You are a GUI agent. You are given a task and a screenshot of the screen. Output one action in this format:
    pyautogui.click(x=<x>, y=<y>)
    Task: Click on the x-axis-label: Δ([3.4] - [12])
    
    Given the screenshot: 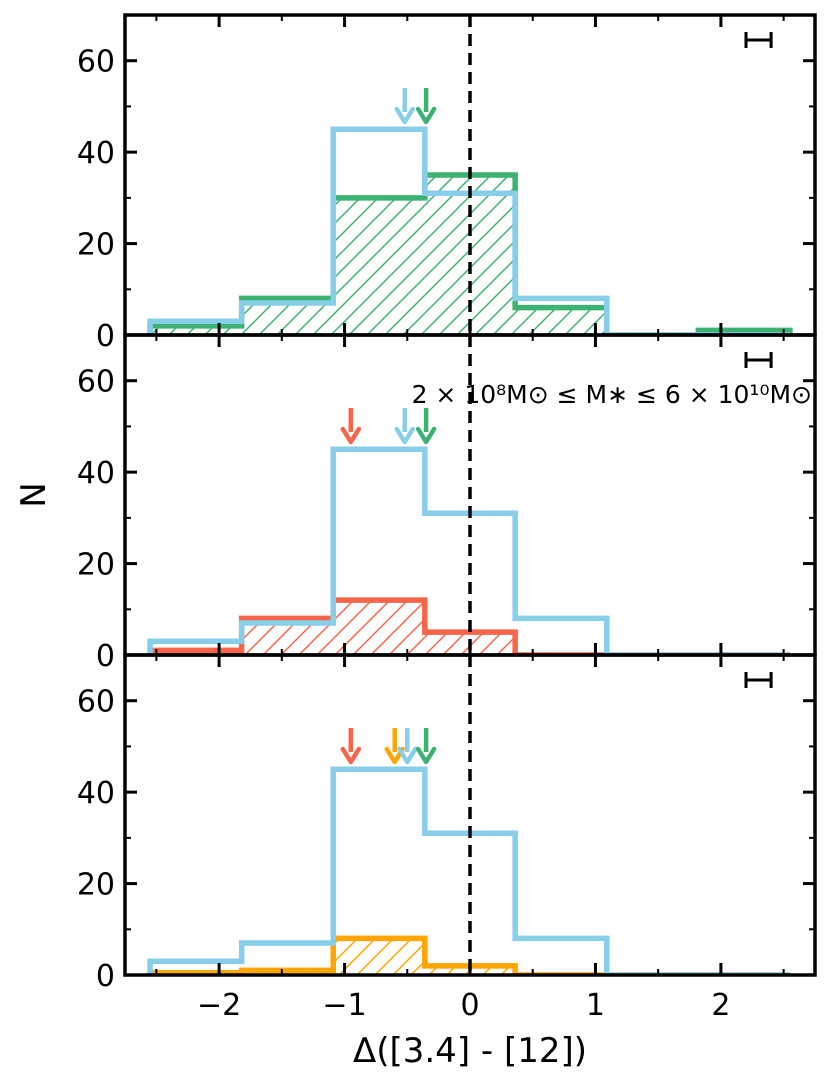 What is the action you would take?
    pyautogui.click(x=470, y=1051)
    